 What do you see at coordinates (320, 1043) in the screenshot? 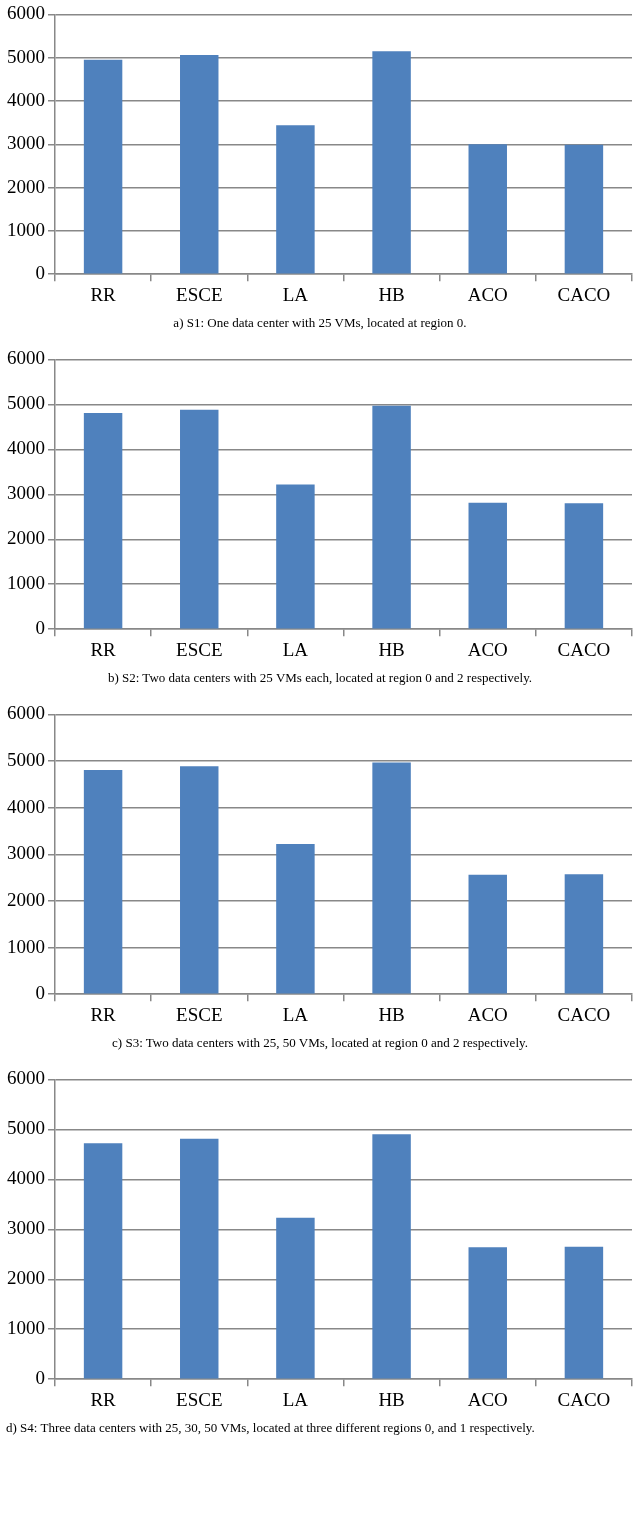
I see `text: c) S3: Two data centers with 25, 50 VMs, located at region 0 and 2 respectively.` at bounding box center [320, 1043].